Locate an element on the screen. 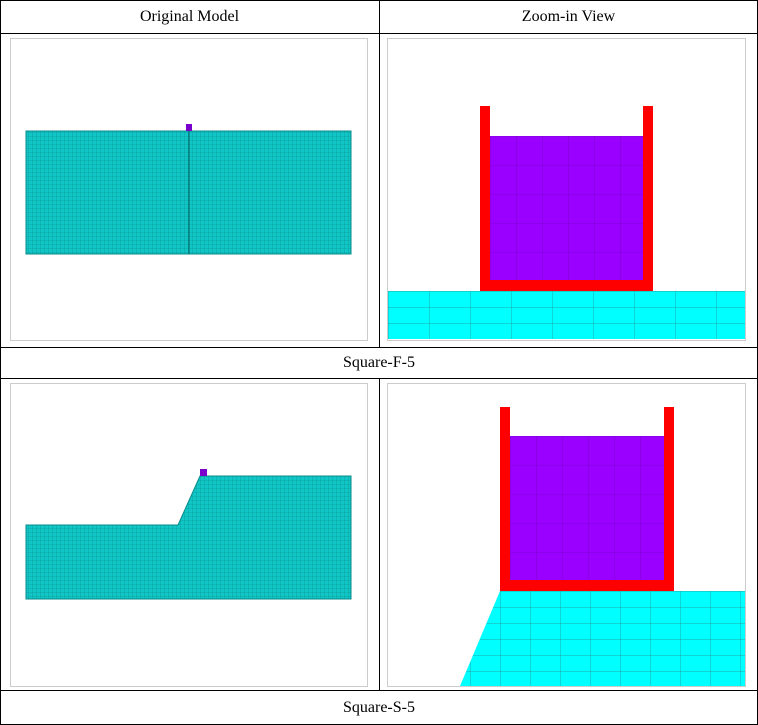 This screenshot has height=725, width=758. caption: Square-F-5 is located at coordinates (379, 362).